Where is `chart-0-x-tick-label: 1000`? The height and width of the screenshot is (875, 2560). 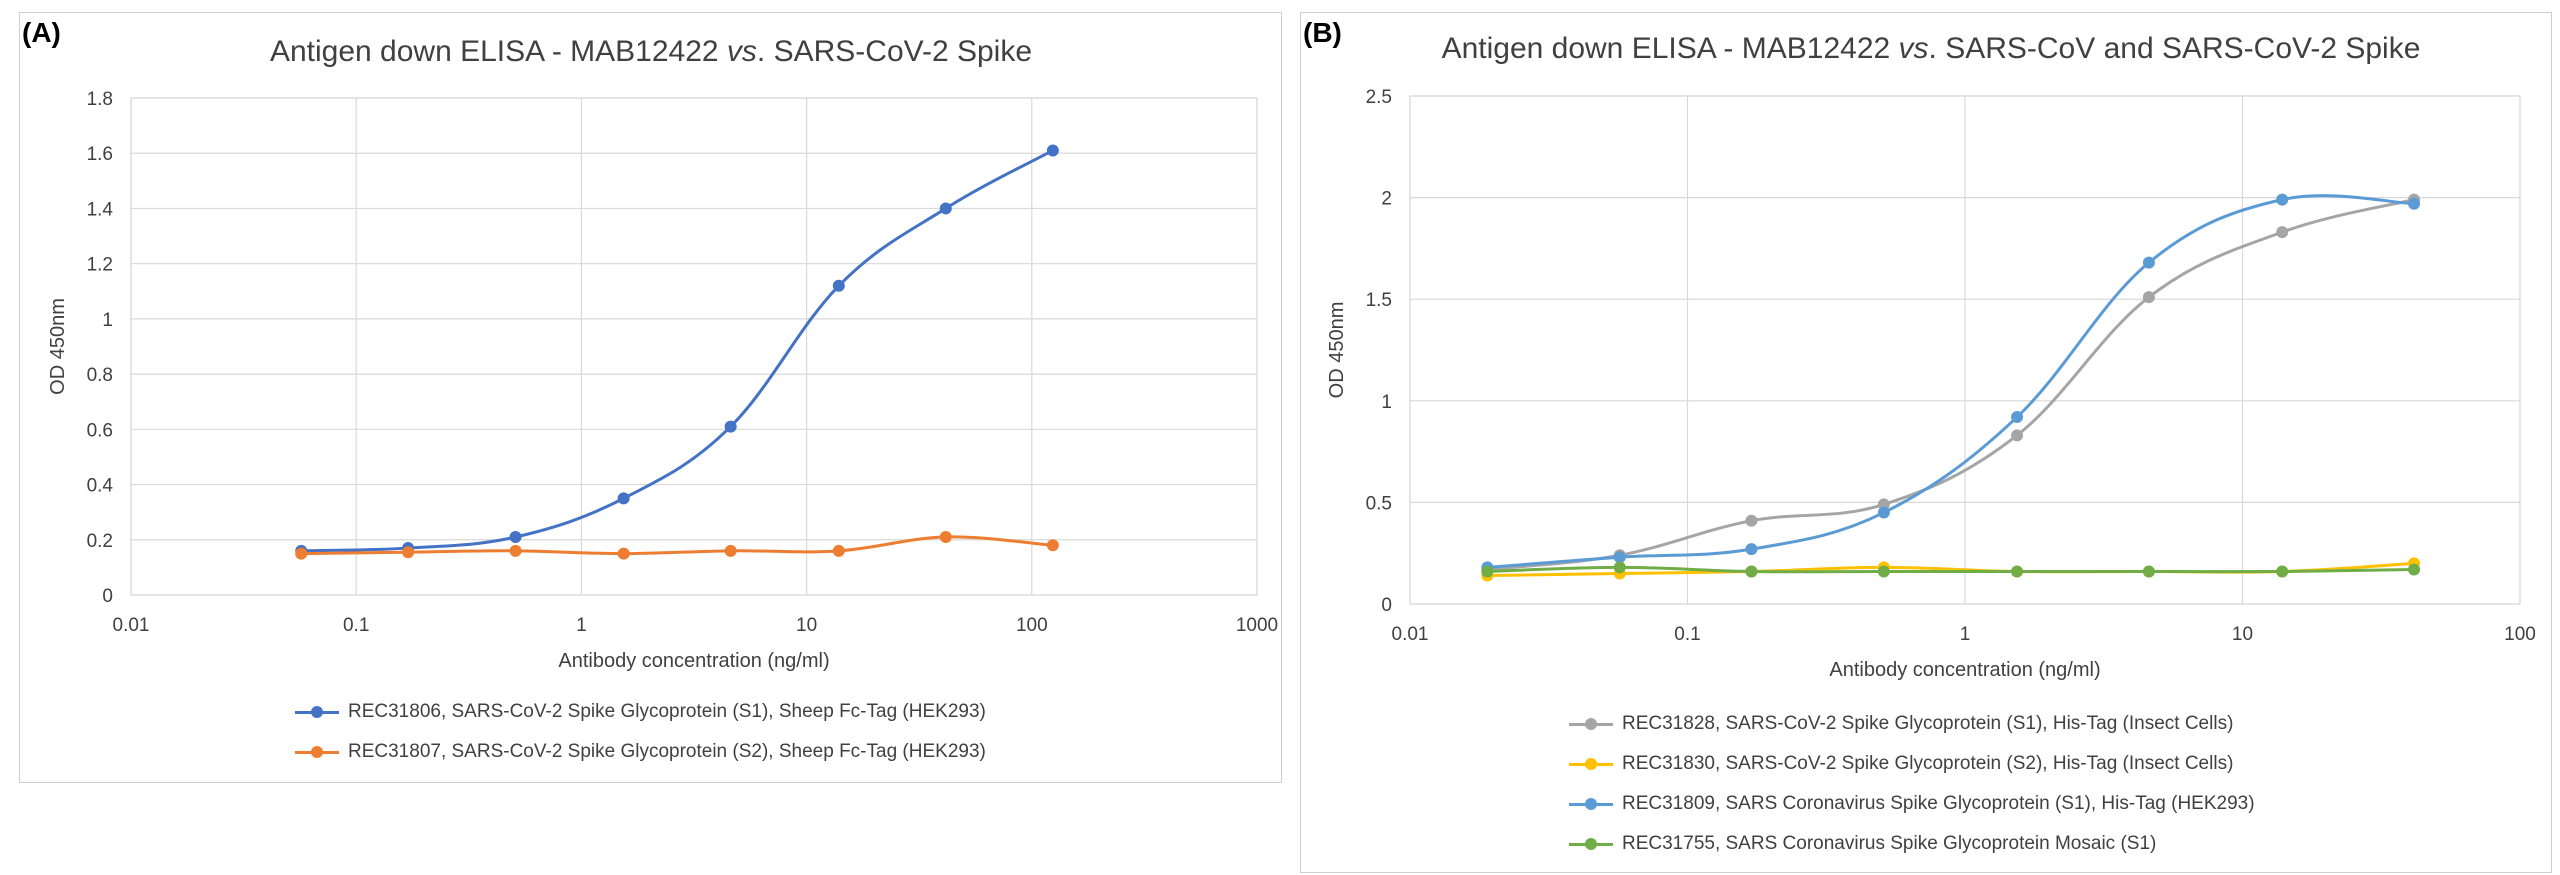 chart-0-x-tick-label: 1000 is located at coordinates (1257, 625).